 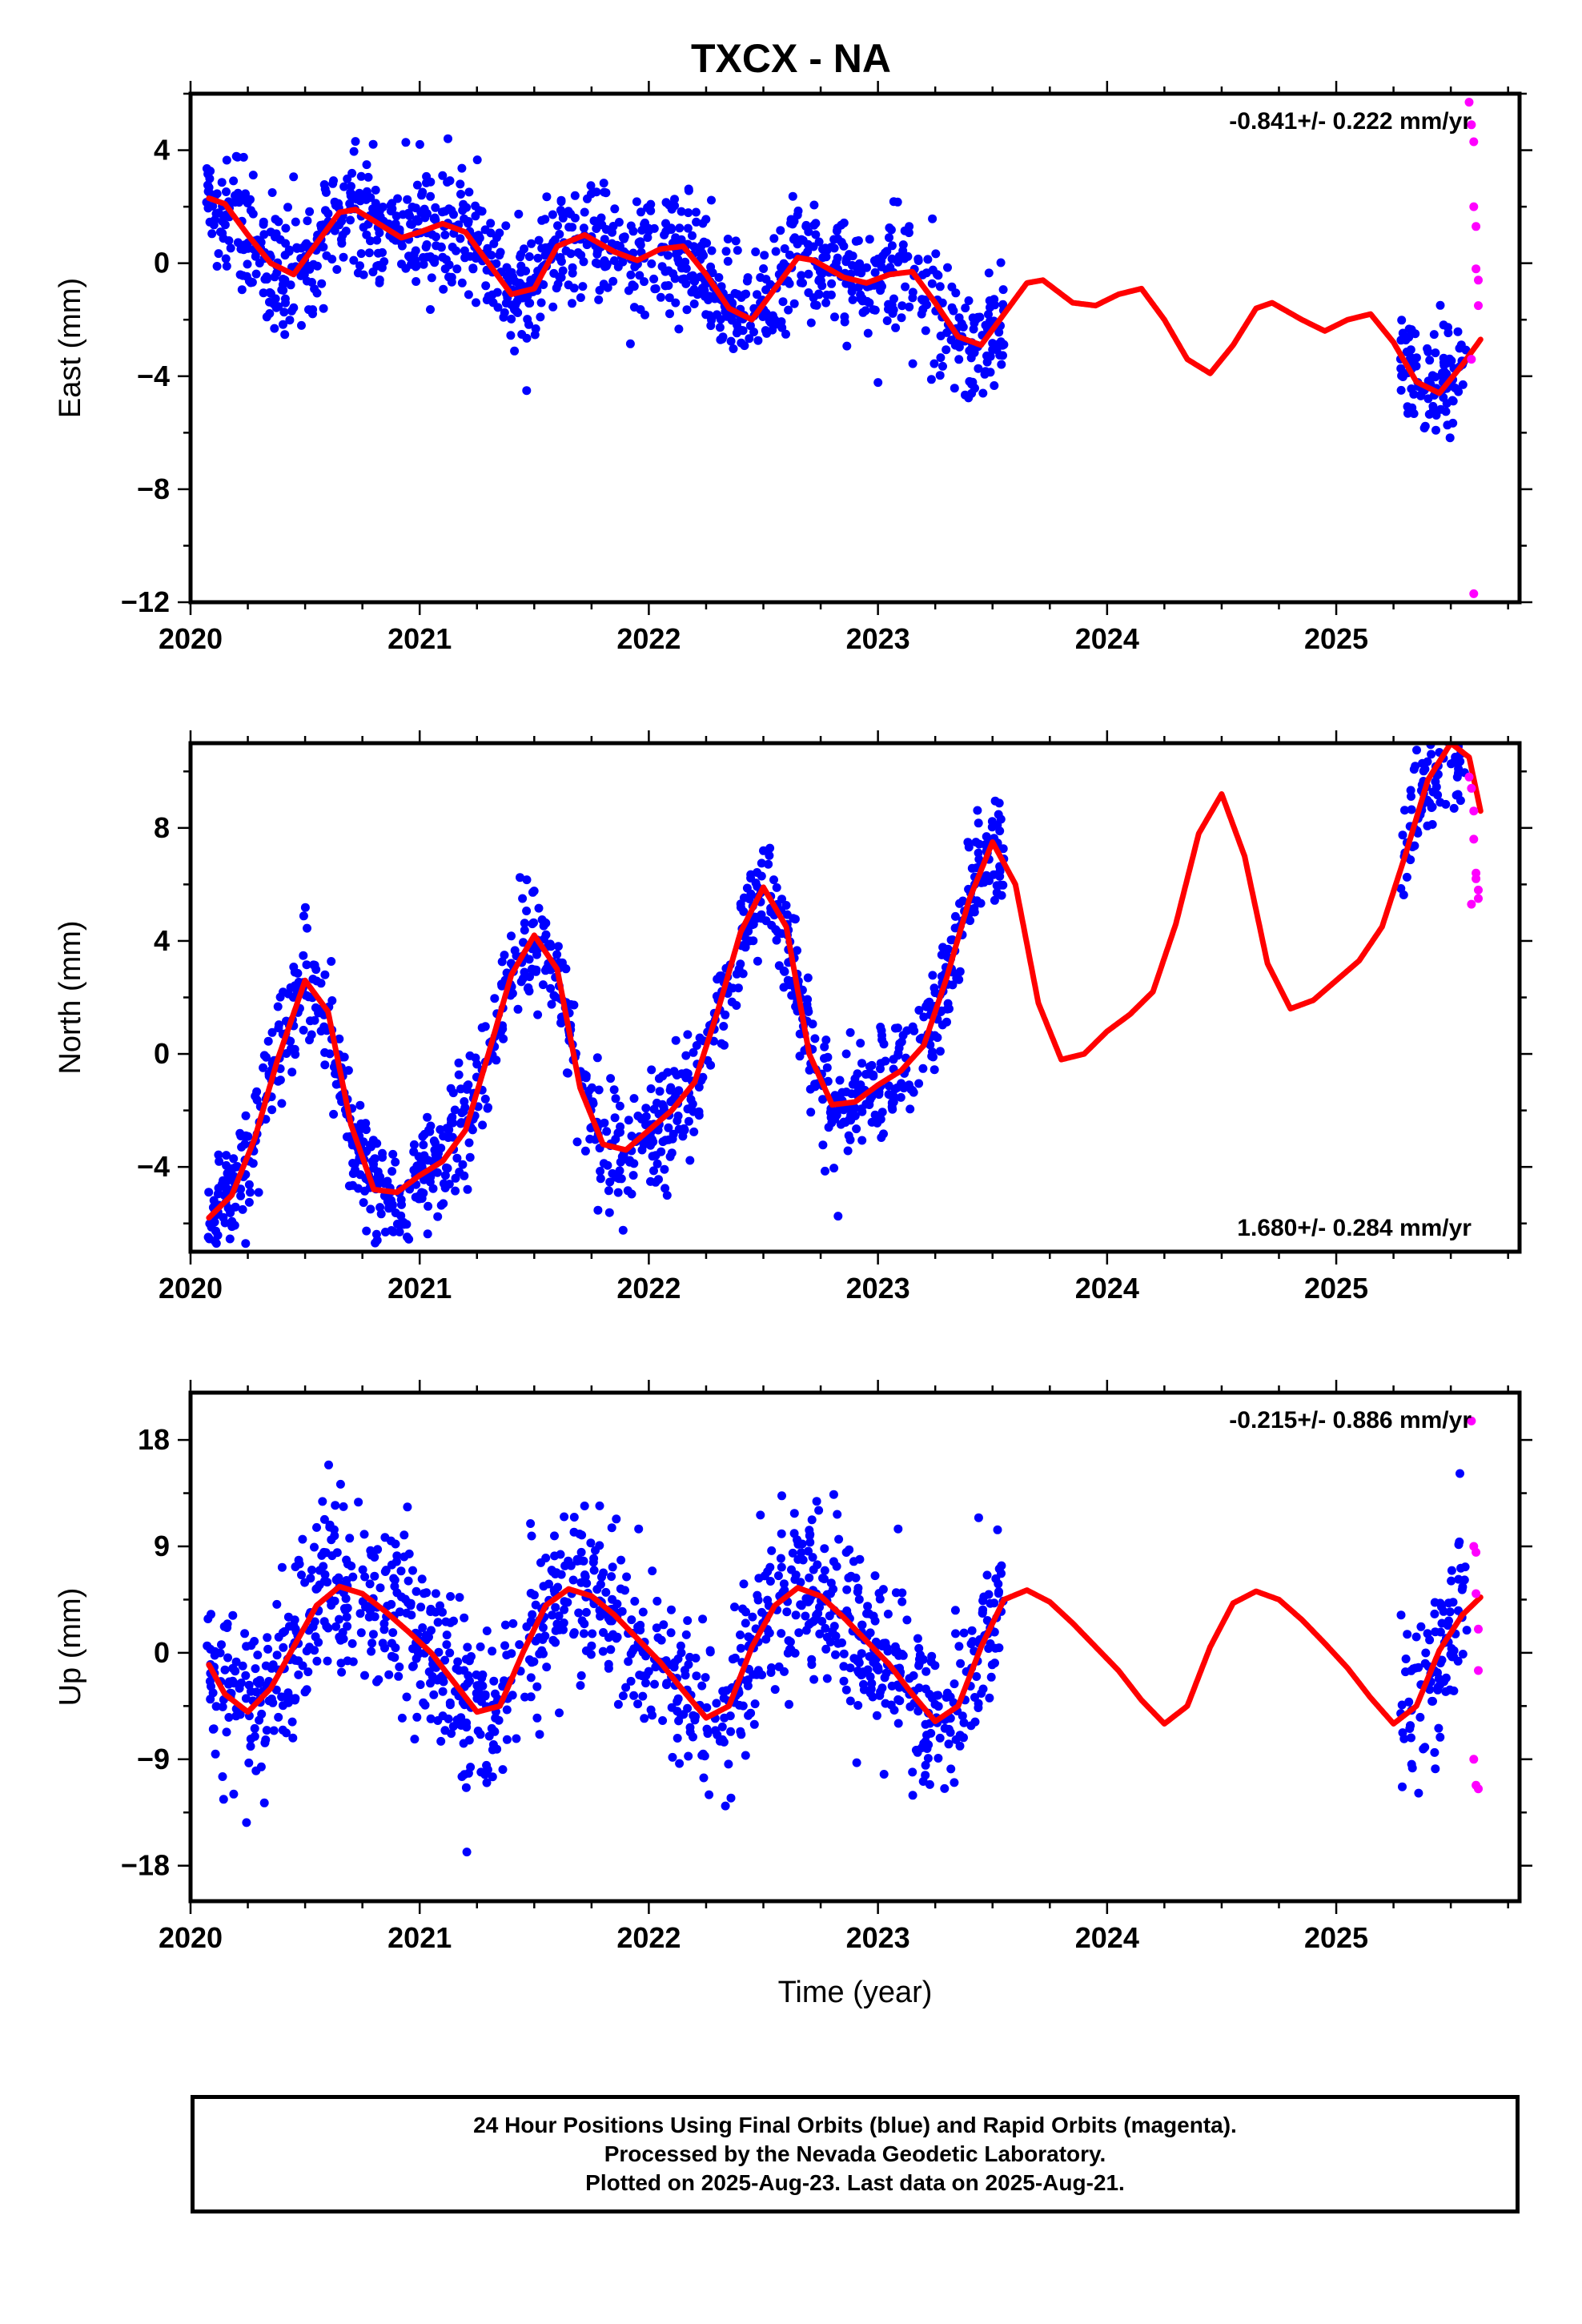 I want to click on rapid-orbit-point, so click(x=1474, y=593).